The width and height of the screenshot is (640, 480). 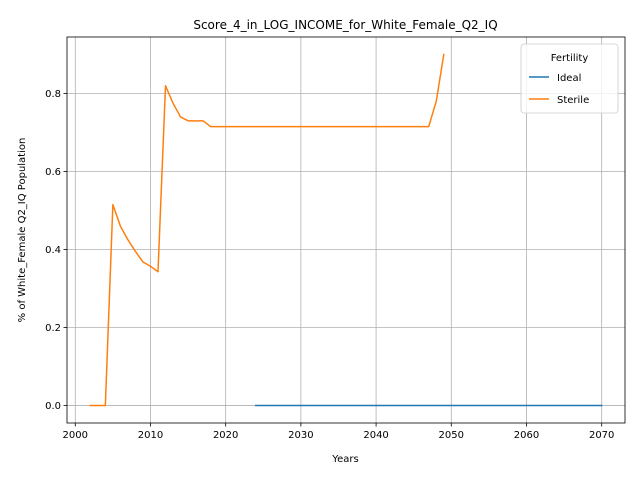 I want to click on y-tick-label: 0.8, so click(x=53, y=94).